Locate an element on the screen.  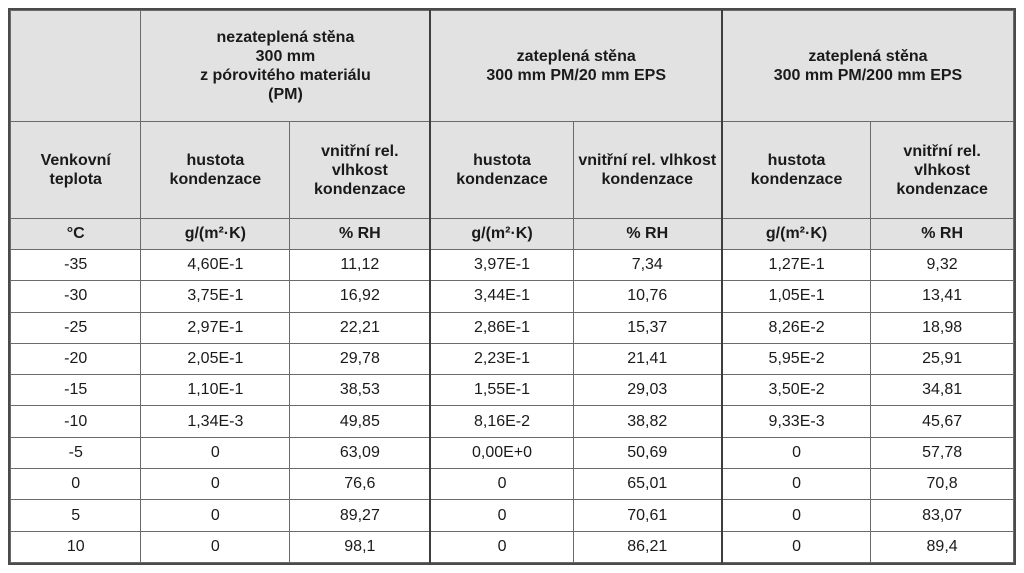
cell-density: 2,97E-1 is located at coordinates (215, 327).